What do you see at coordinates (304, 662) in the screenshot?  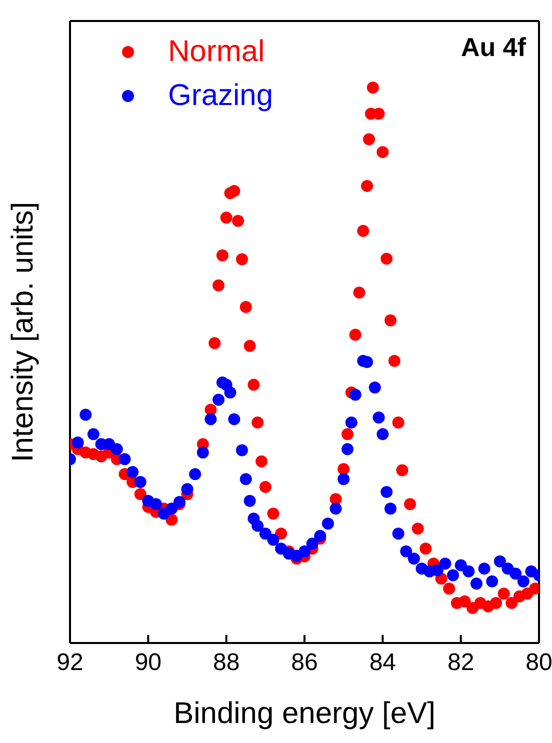 I see `x-tick-label: 86` at bounding box center [304, 662].